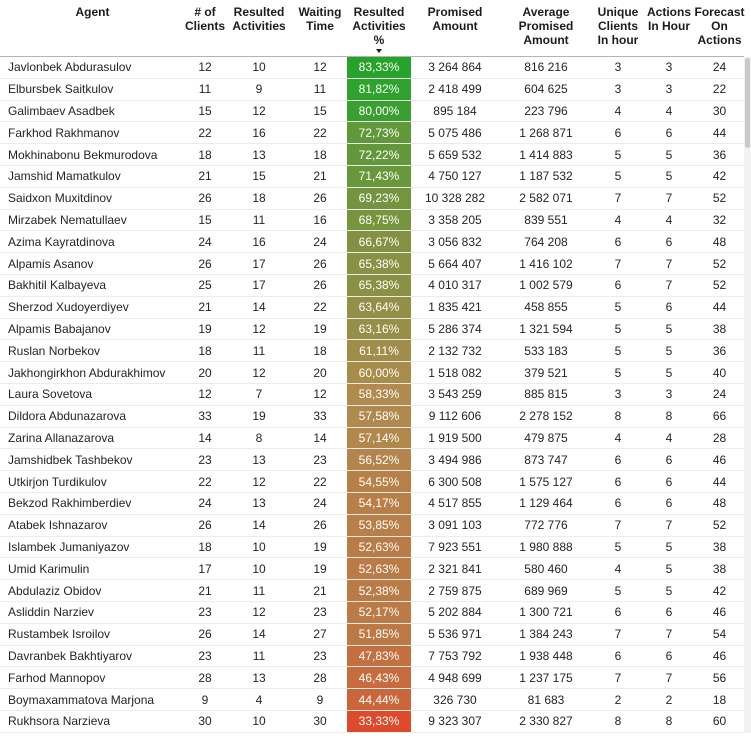  I want to click on cell-unique_clients_in_hour: 7, so click(618, 677).